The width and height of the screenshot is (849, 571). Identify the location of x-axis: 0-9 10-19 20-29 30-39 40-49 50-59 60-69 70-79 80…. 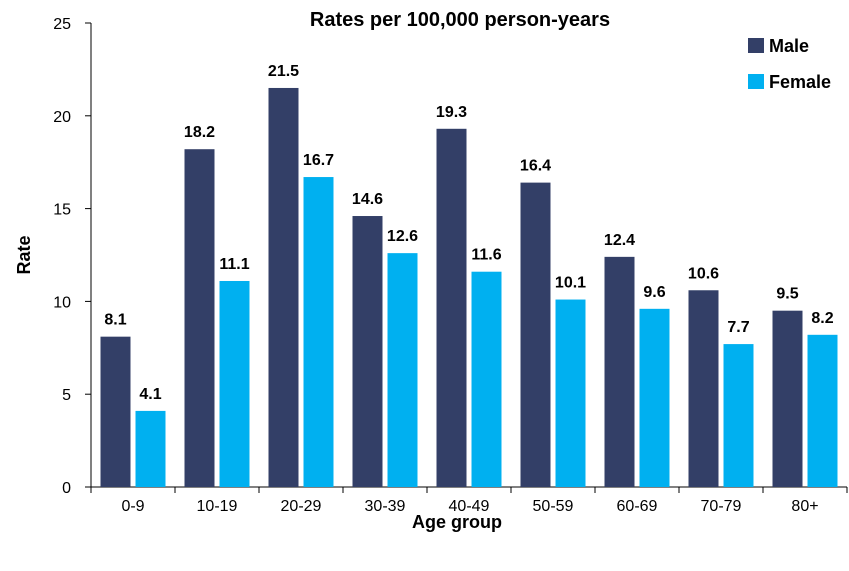
(469, 500).